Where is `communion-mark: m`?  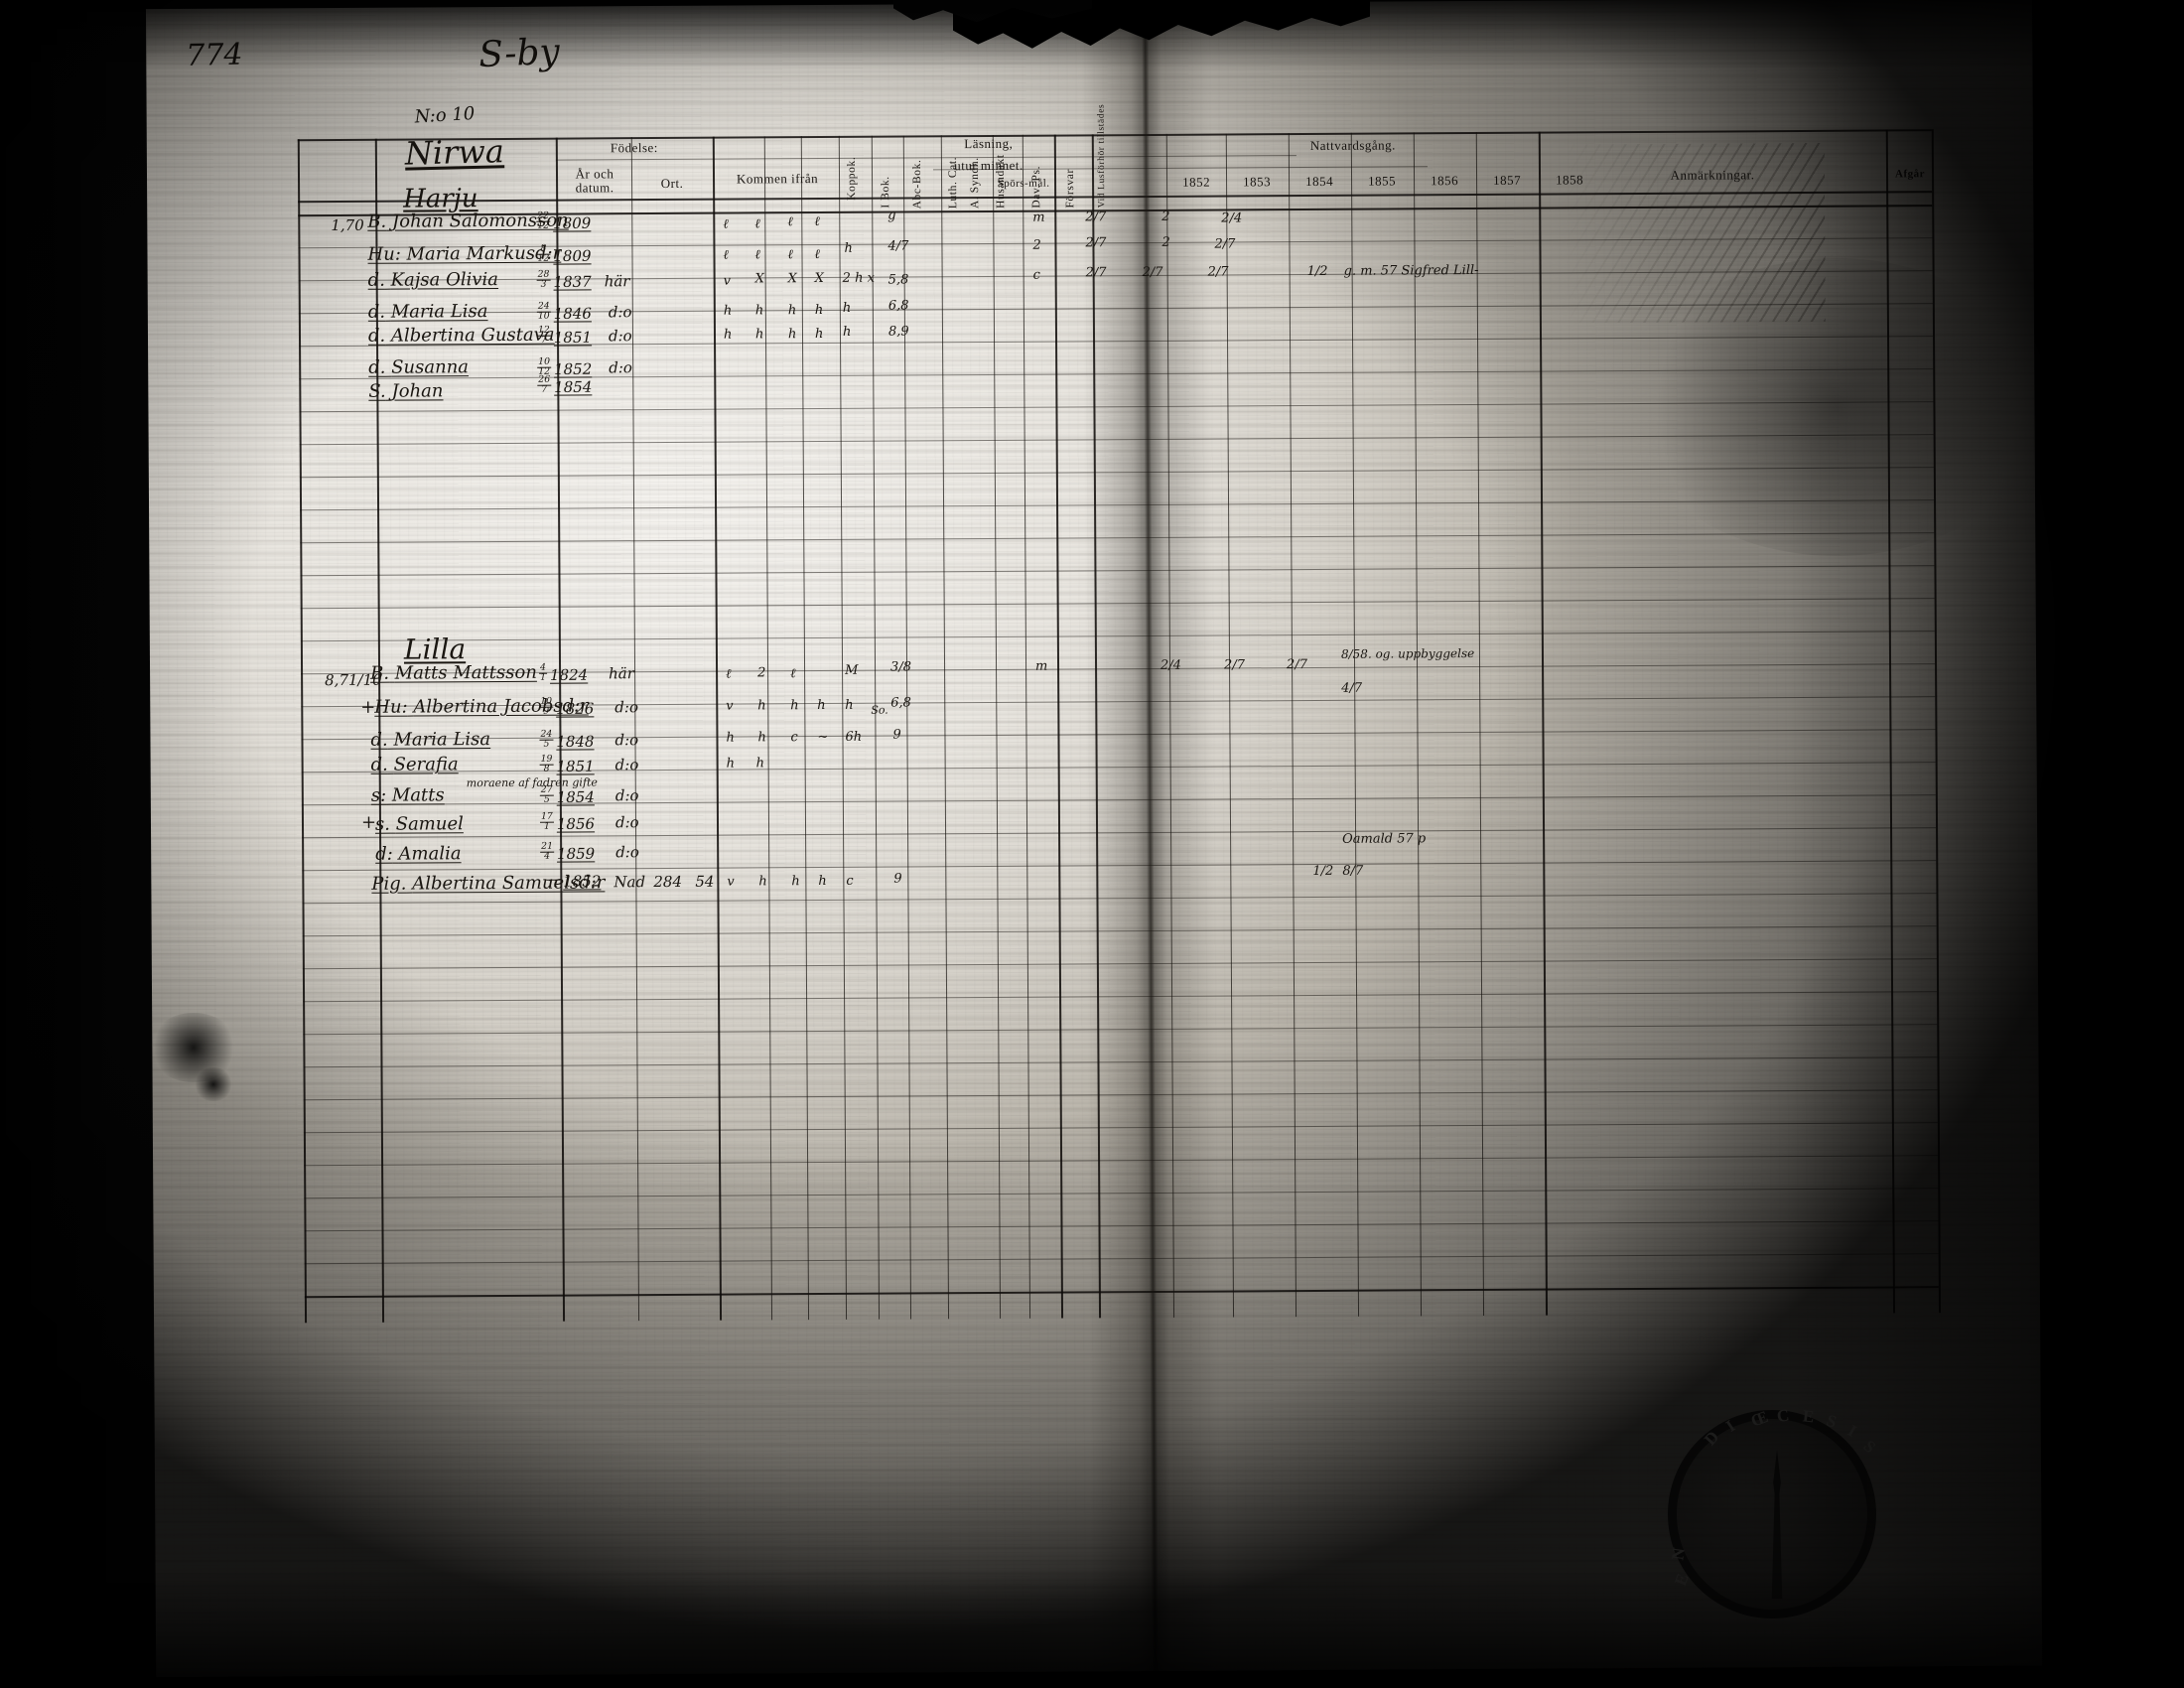
communion-mark: m is located at coordinates (1041, 666).